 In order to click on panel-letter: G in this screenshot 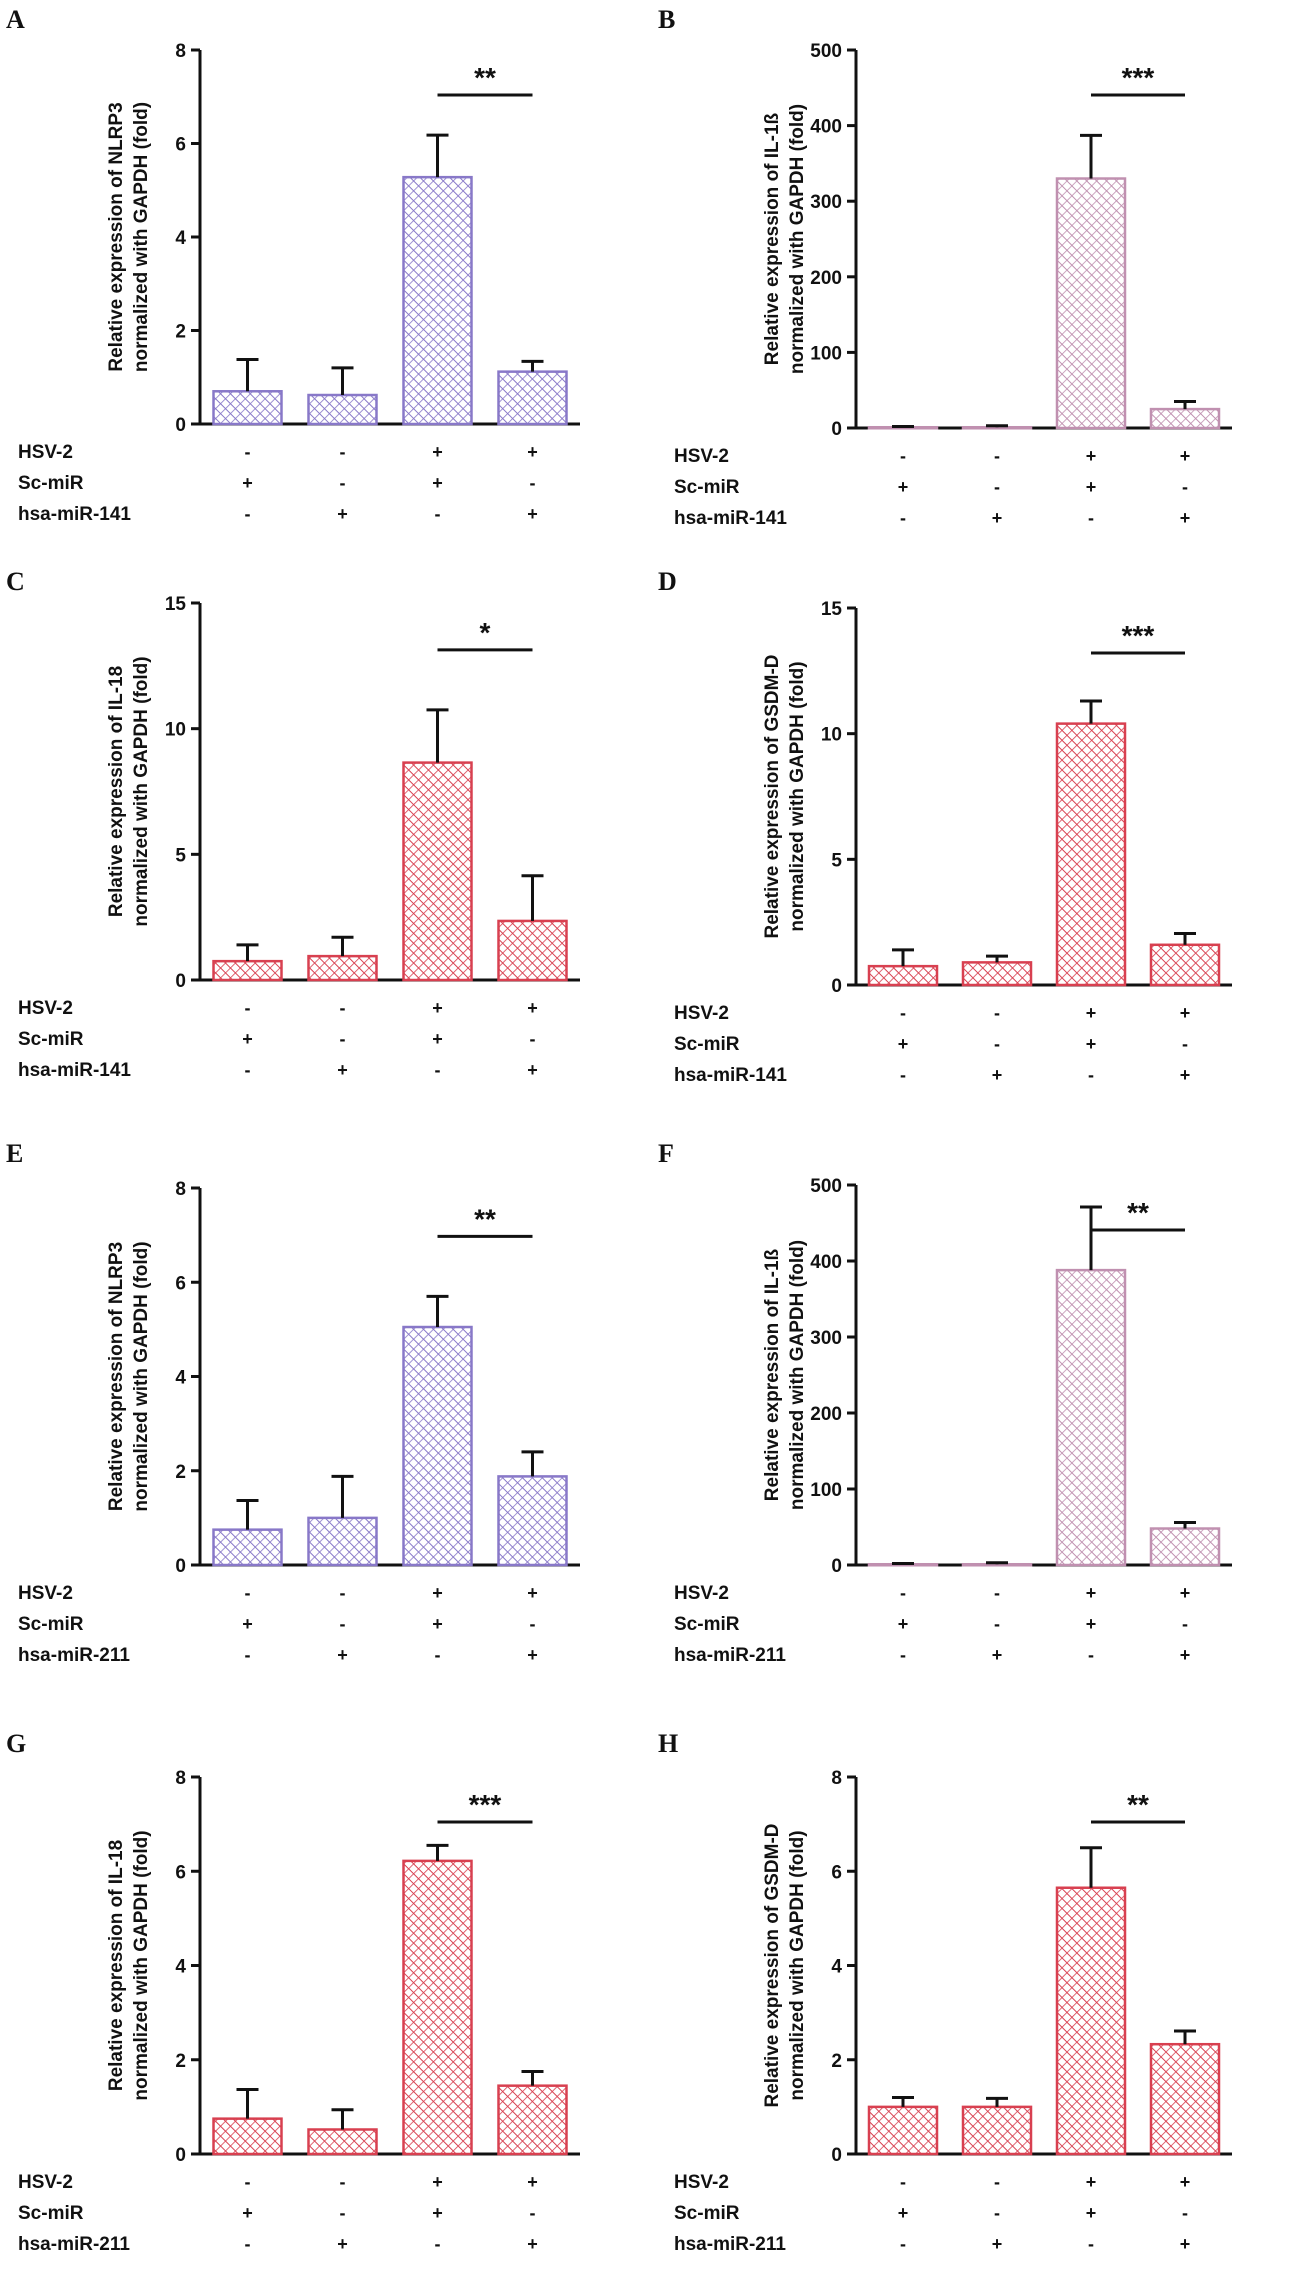, I will do `click(16, 1743)`.